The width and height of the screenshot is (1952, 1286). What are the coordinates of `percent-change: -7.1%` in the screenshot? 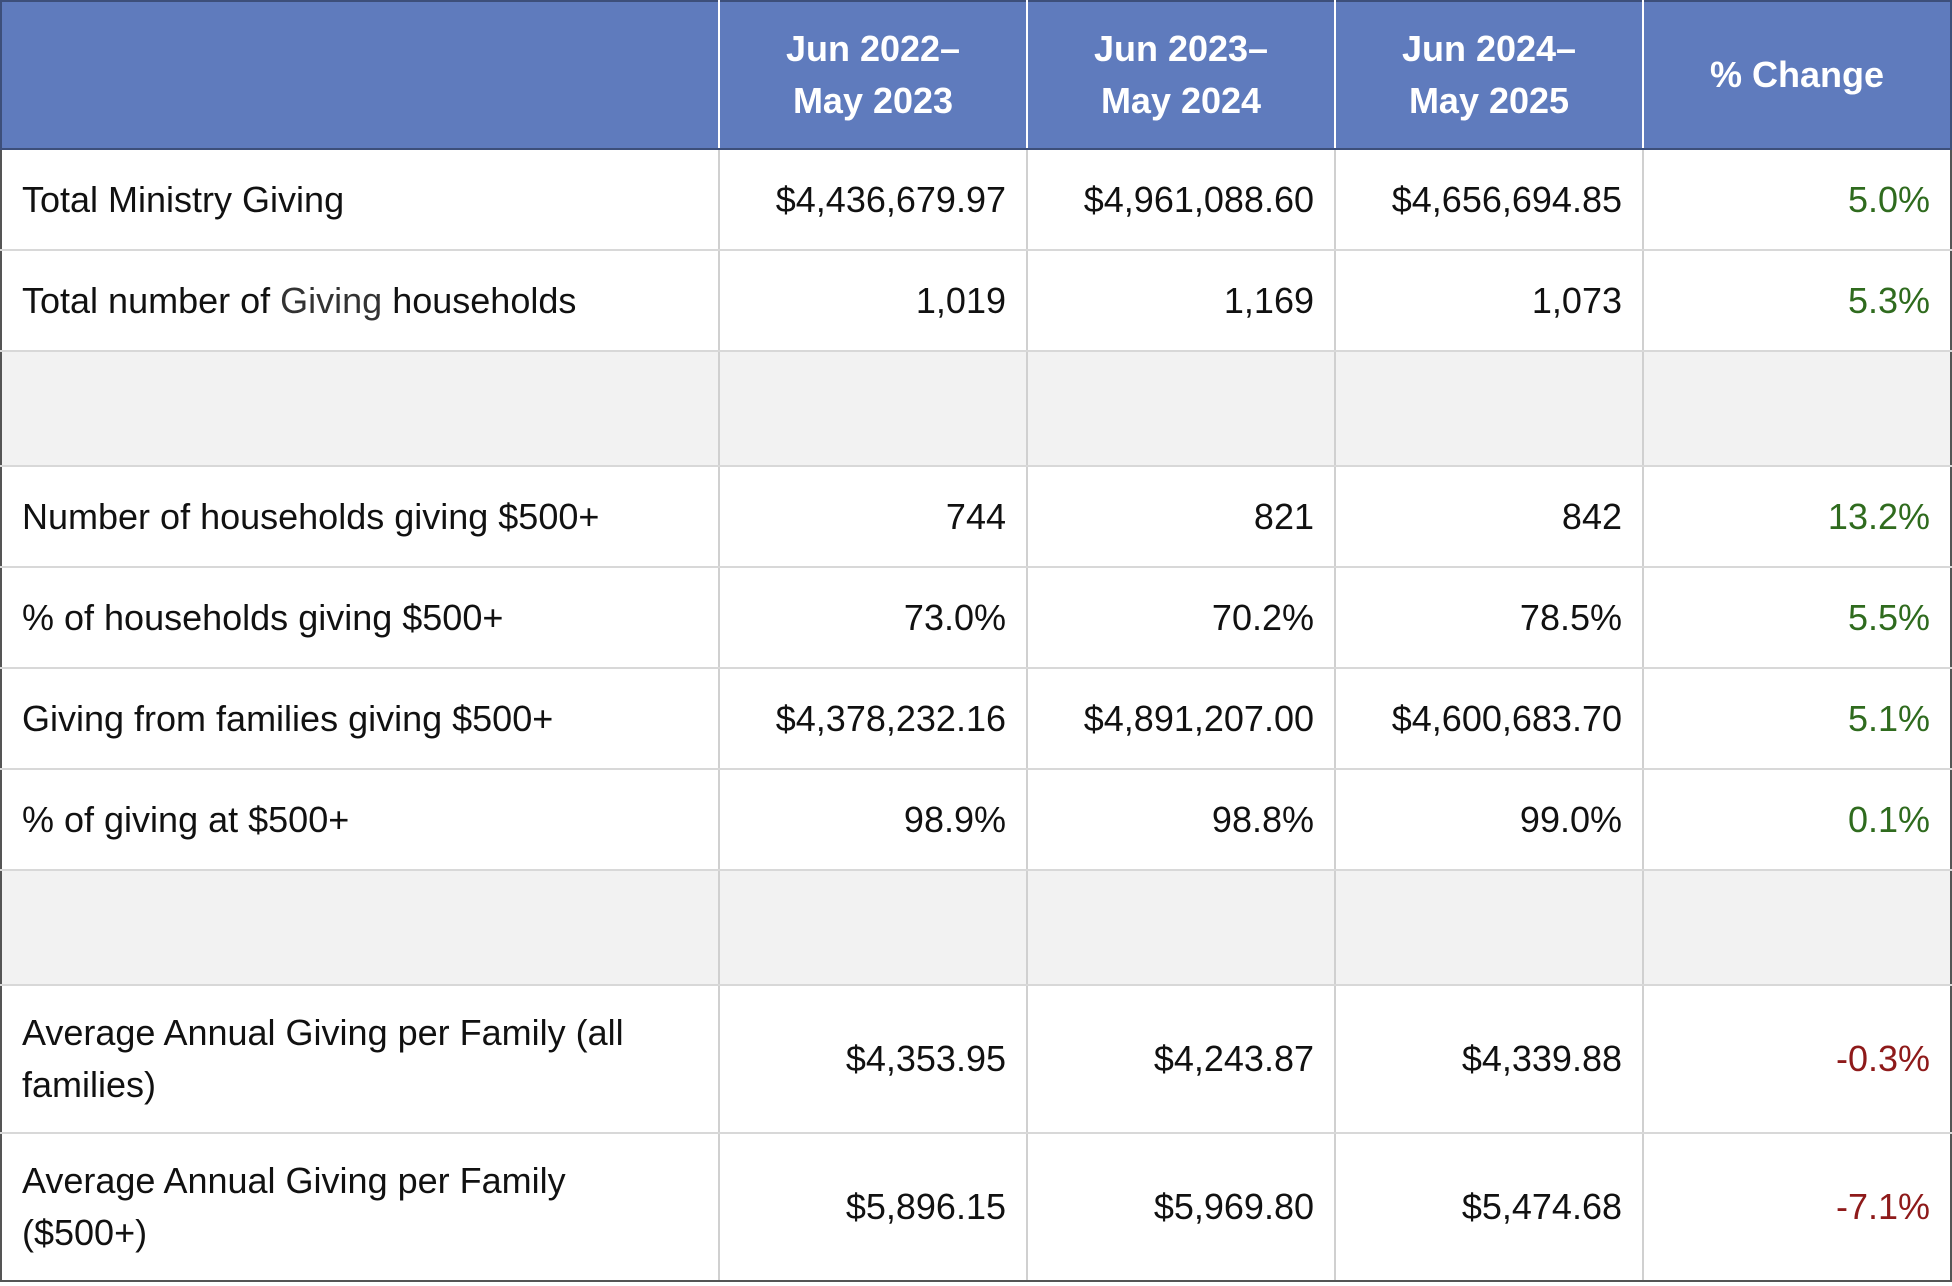 It's located at (1797, 1207).